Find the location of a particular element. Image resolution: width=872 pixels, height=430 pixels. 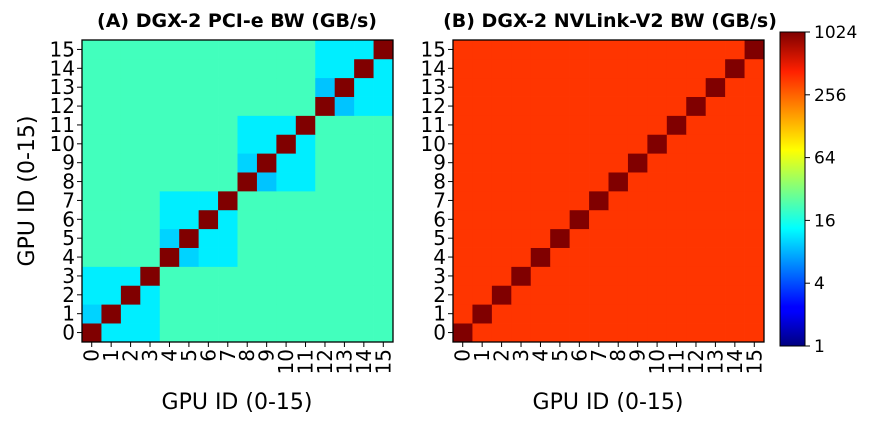

heatmap-cell-r13-c7 is located at coordinates (228, 87).